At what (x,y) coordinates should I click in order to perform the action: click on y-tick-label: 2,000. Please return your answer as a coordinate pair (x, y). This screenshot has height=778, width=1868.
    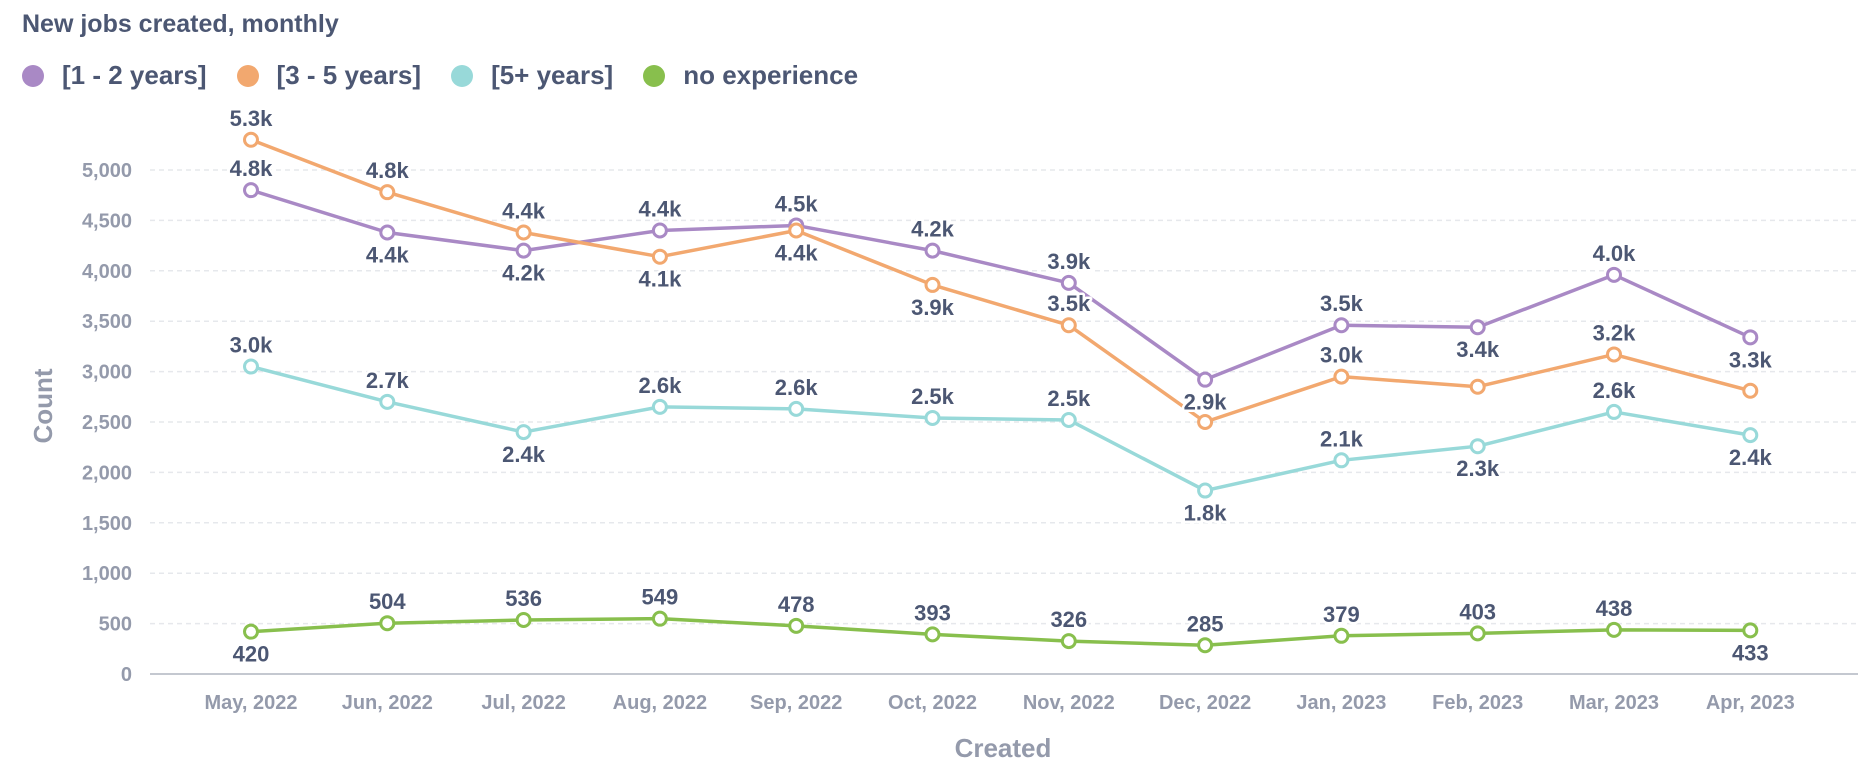
    Looking at the image, I should click on (107, 473).